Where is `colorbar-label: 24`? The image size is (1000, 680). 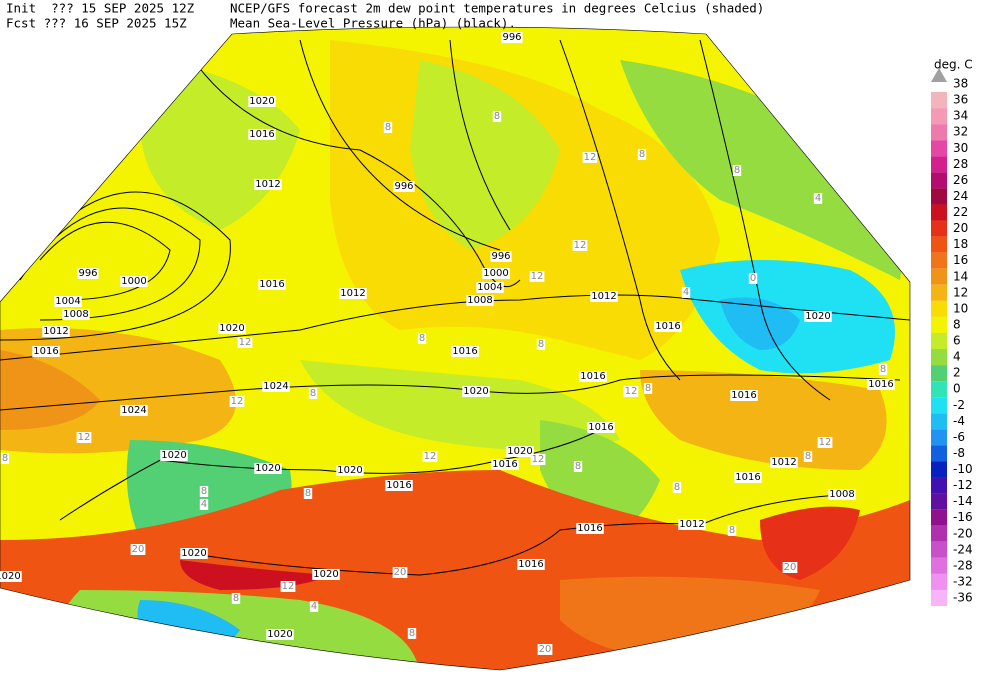
colorbar-label: 24 is located at coordinates (960, 196).